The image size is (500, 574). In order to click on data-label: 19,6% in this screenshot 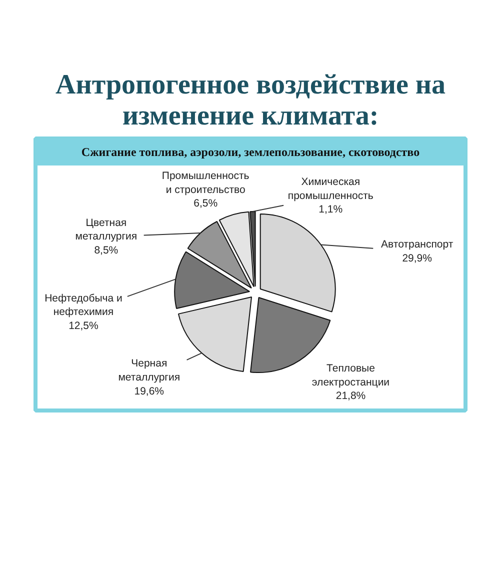, I will do `click(149, 391)`.